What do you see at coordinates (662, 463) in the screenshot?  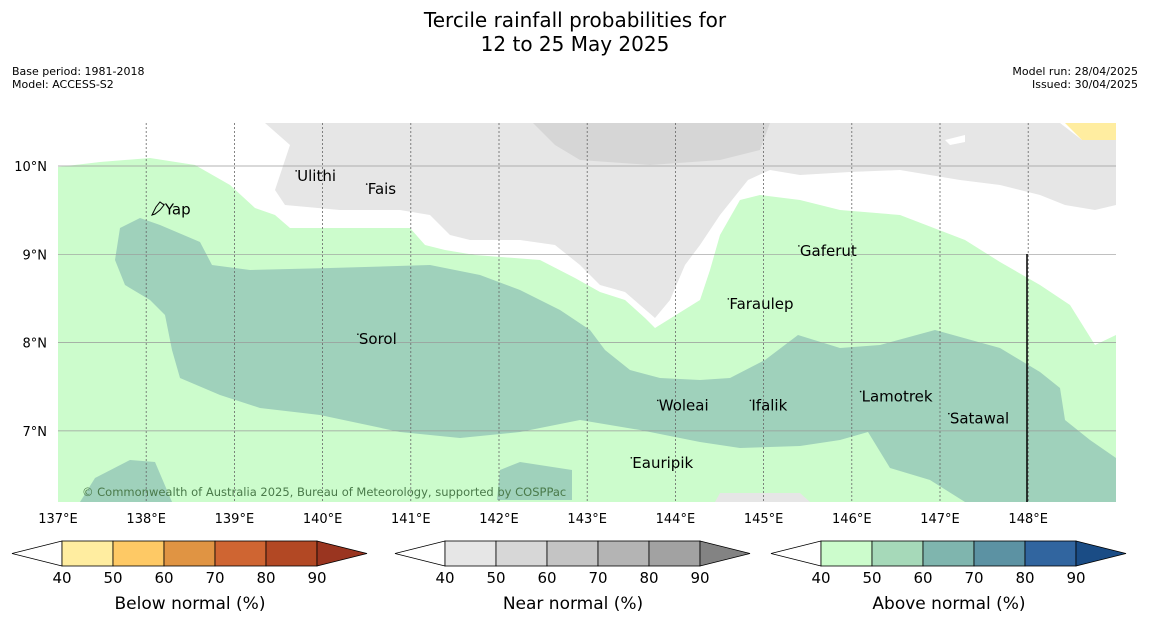 I see `place-label: Eauripik` at bounding box center [662, 463].